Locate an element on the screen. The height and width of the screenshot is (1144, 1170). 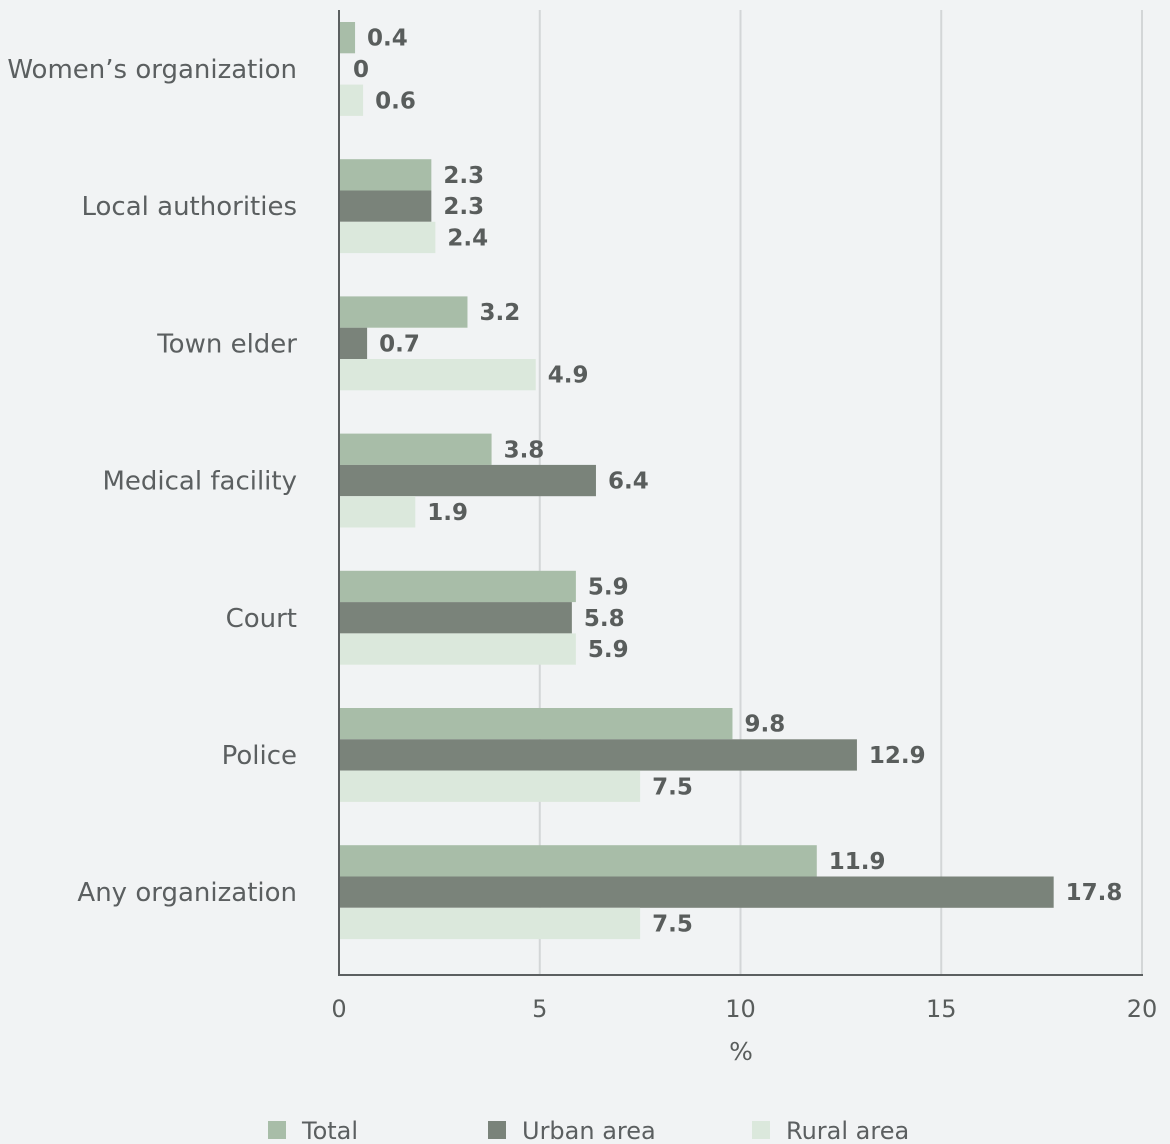
data-label: 12.9 is located at coordinates (897, 756).